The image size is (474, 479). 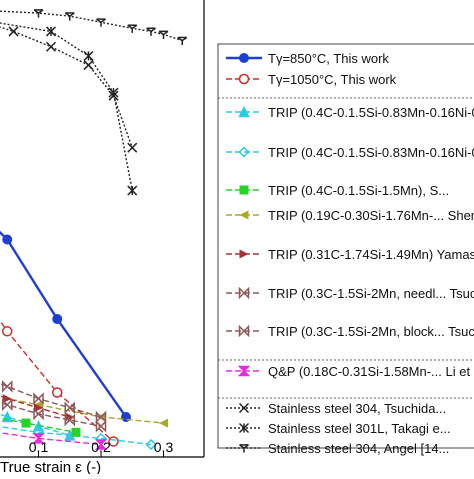 What do you see at coordinates (328, 58) in the screenshot?
I see `legend-label-0: Tγ=850°C, This work` at bounding box center [328, 58].